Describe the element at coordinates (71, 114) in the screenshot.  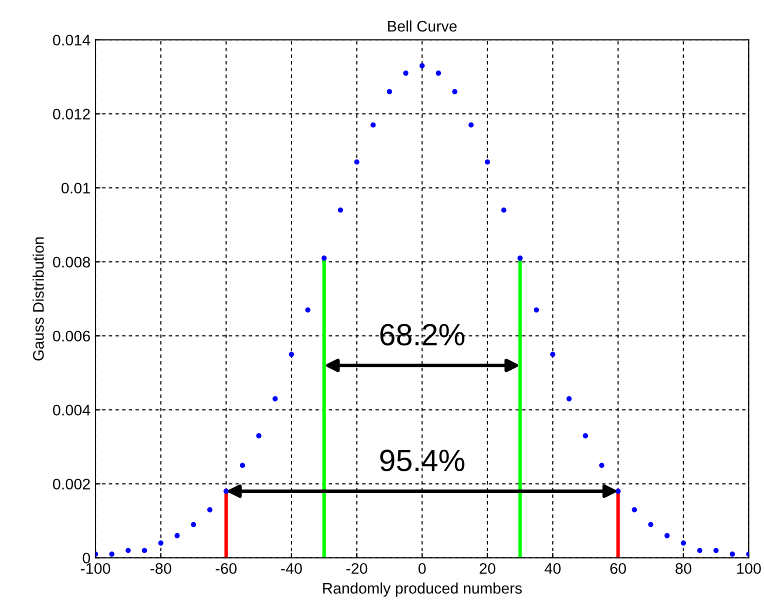
I see `y-tick-label: 0.012` at that location.